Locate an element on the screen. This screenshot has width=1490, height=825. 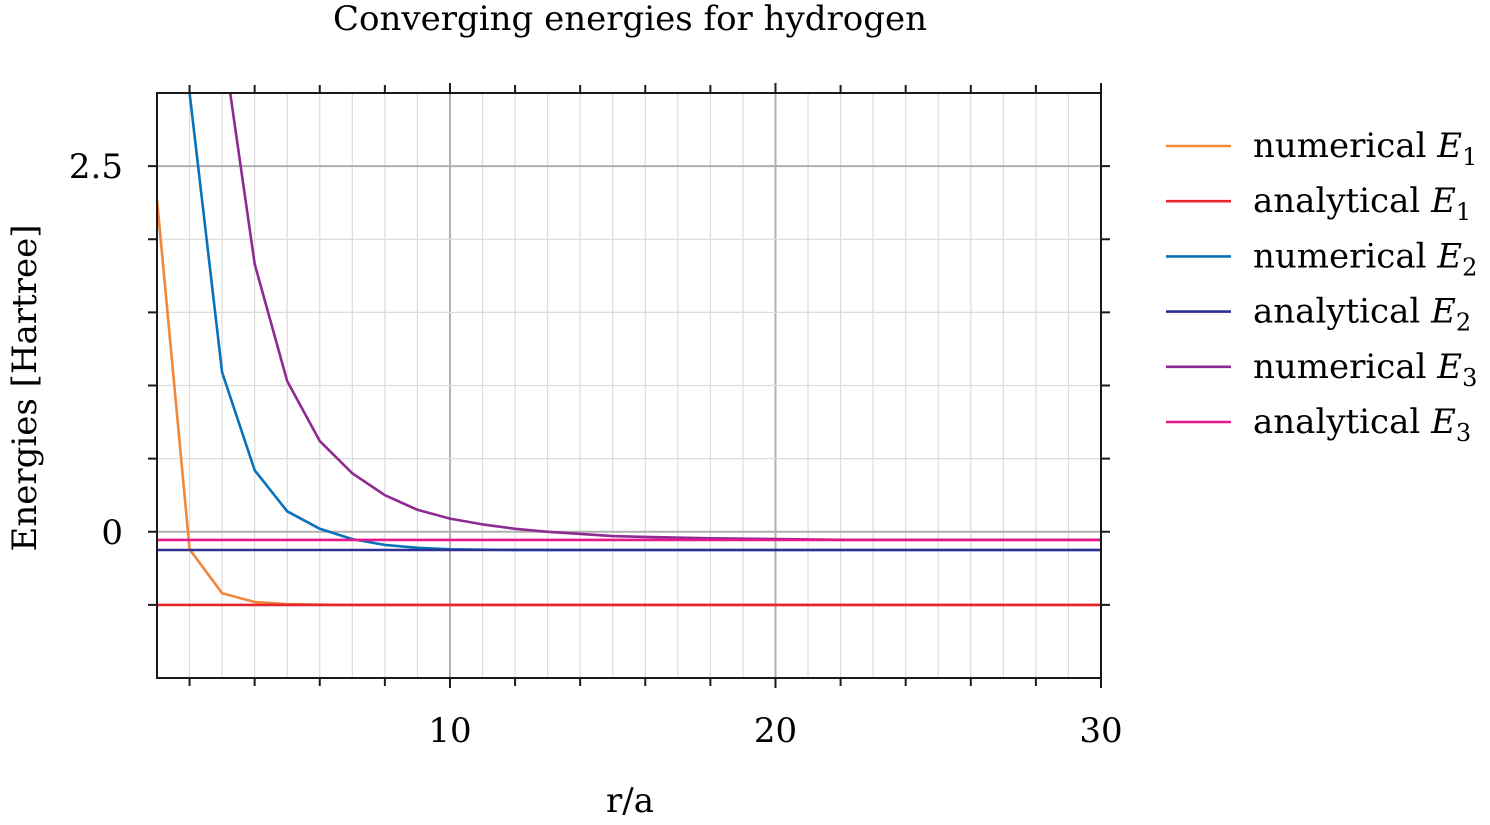
legend-entry-3: numerical E2 is located at coordinates (1365, 258).